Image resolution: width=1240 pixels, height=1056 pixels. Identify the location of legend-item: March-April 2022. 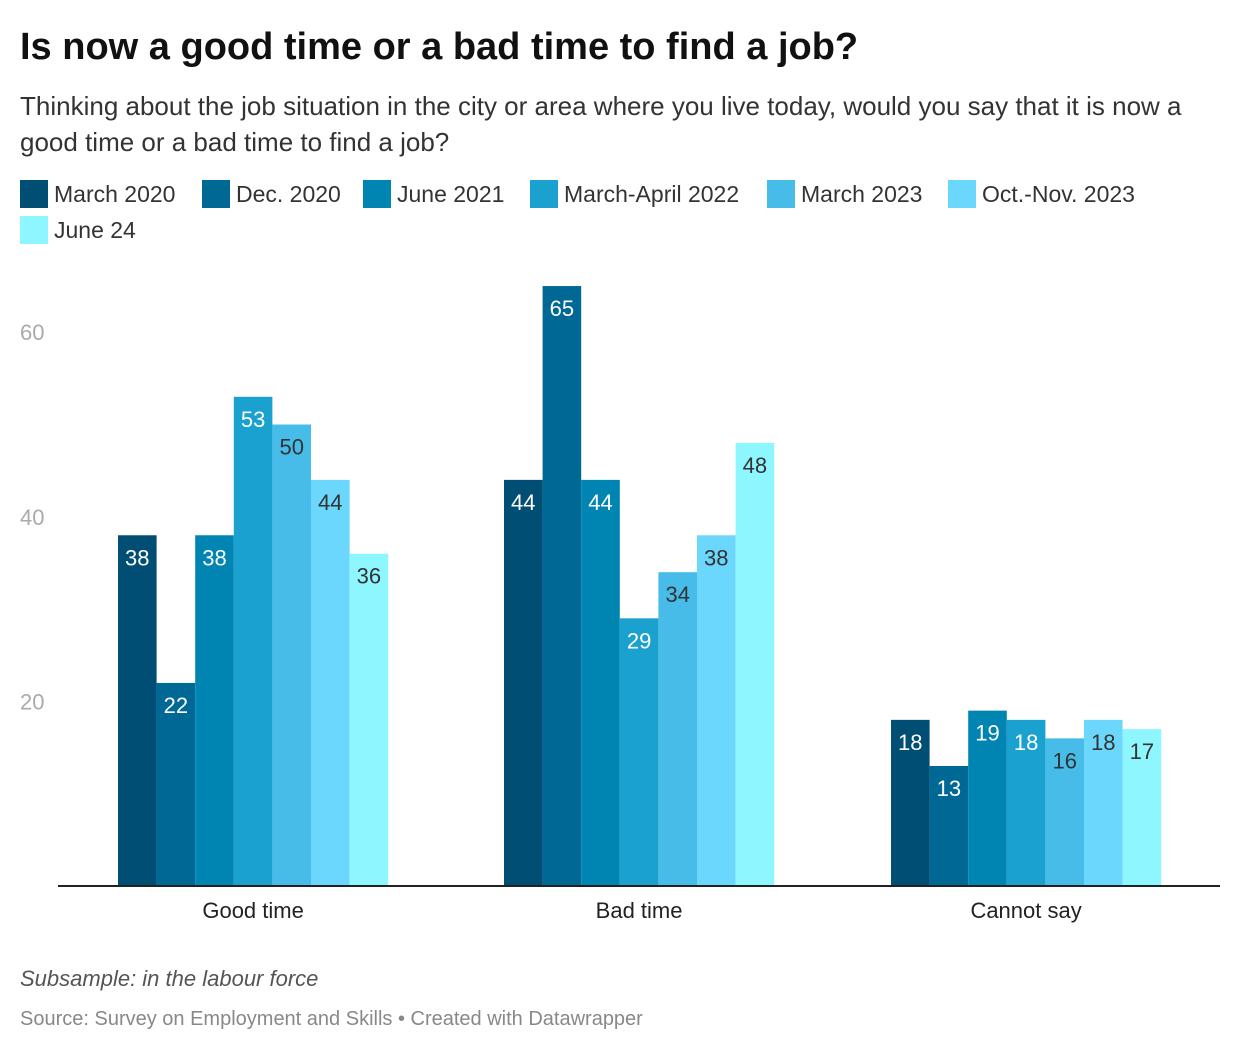
(634, 194).